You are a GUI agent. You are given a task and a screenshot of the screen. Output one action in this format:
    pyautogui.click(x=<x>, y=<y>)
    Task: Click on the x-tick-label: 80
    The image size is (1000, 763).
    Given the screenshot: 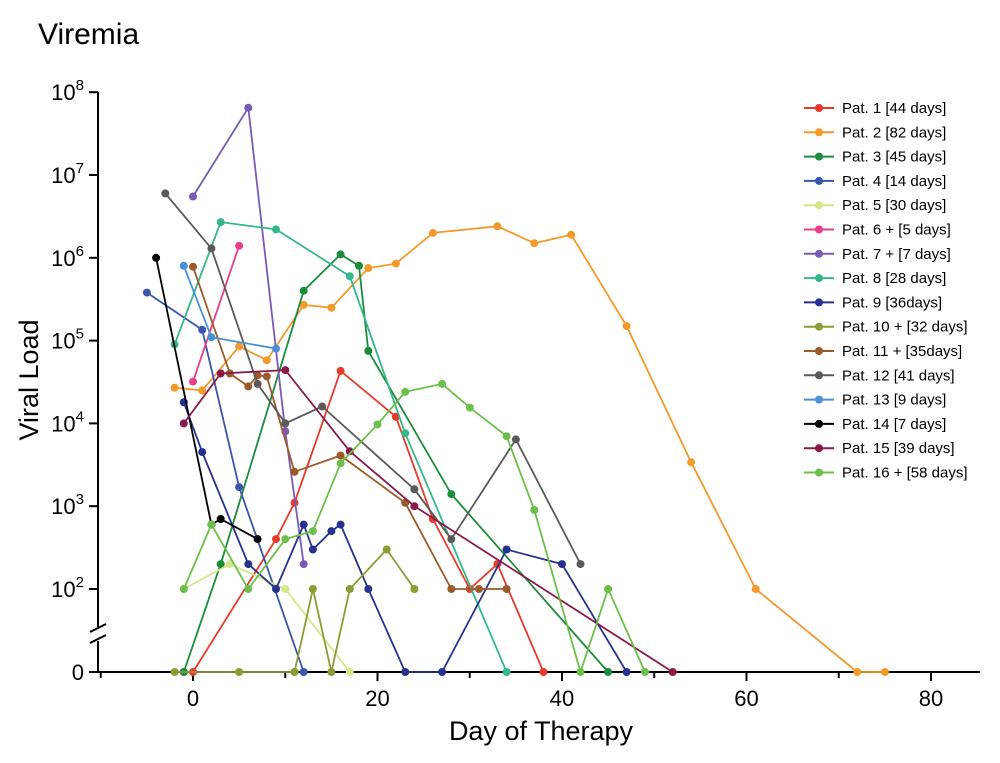 What is the action you would take?
    pyautogui.click(x=931, y=698)
    